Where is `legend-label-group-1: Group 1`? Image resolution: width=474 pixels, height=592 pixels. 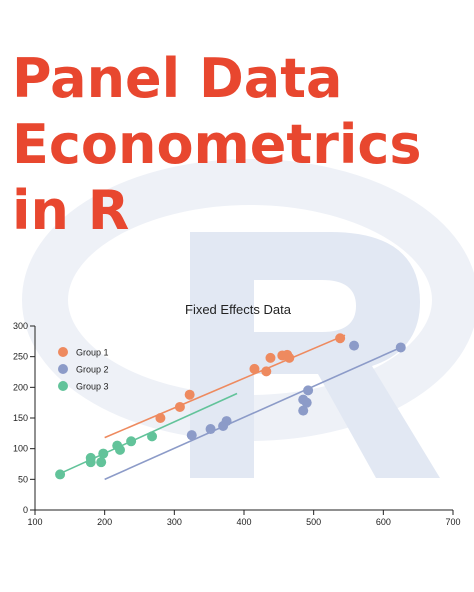 legend-label-group-1: Group 1 is located at coordinates (92, 353).